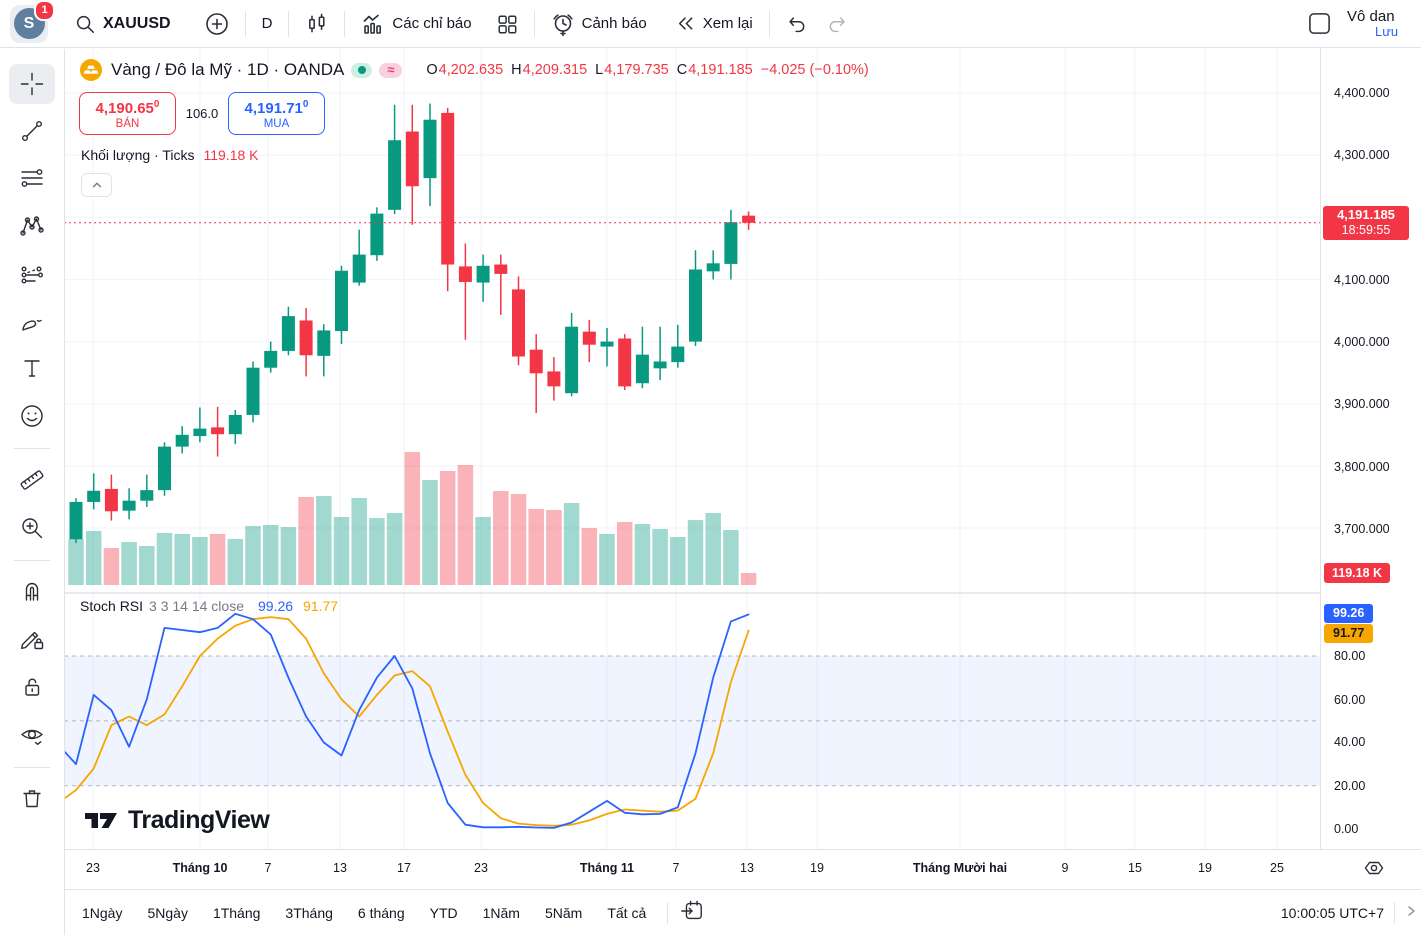 This screenshot has width=1421, height=935. What do you see at coordinates (112, 606) in the screenshot?
I see `rsi-name: Stoch RSI` at bounding box center [112, 606].